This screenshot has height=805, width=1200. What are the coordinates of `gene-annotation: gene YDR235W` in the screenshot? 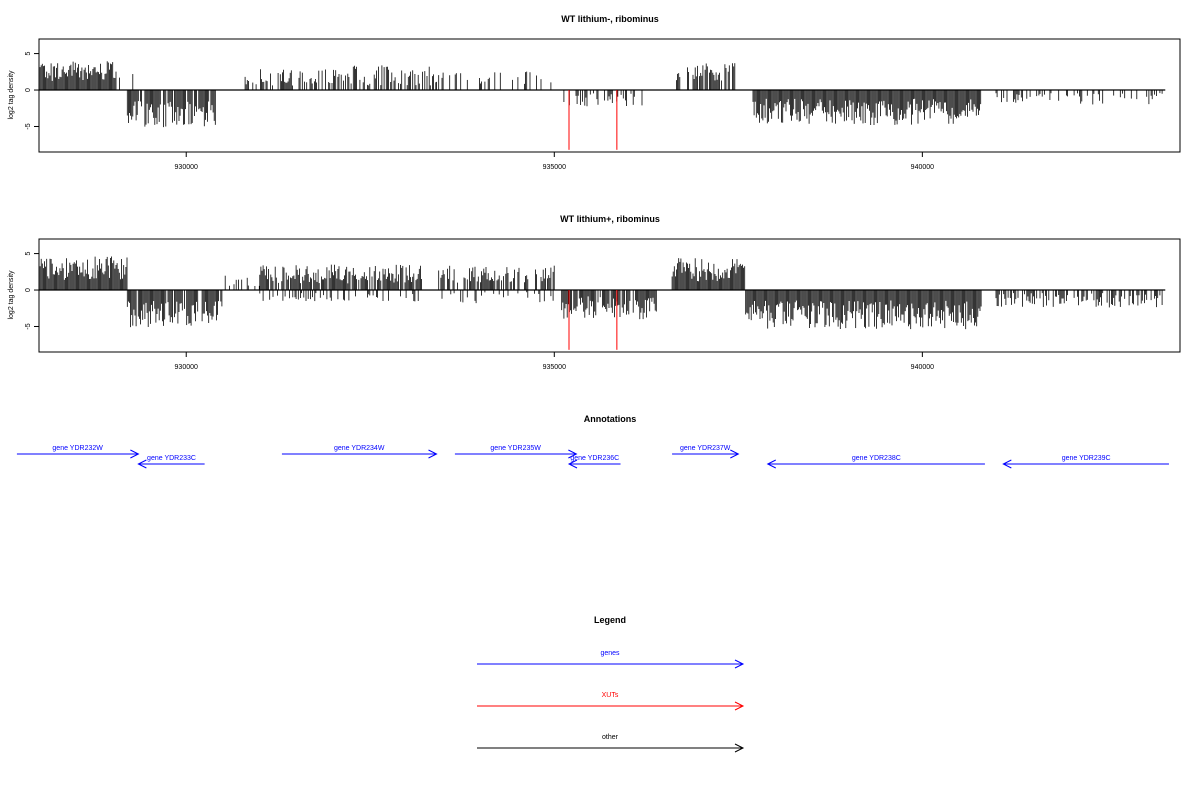 It's located at (516, 452).